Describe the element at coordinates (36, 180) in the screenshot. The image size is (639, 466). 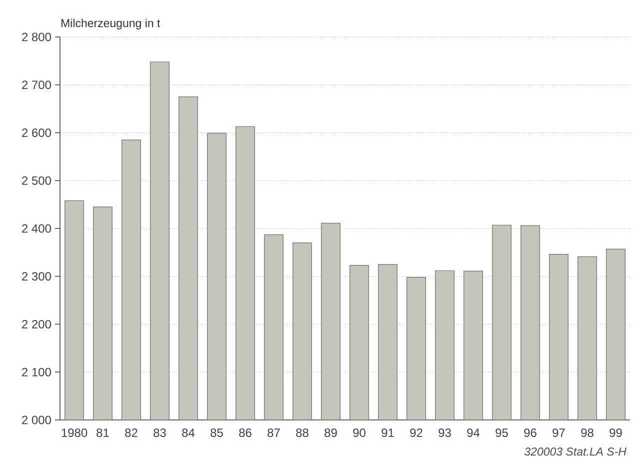
I see `y-tick-label: 2 500` at that location.